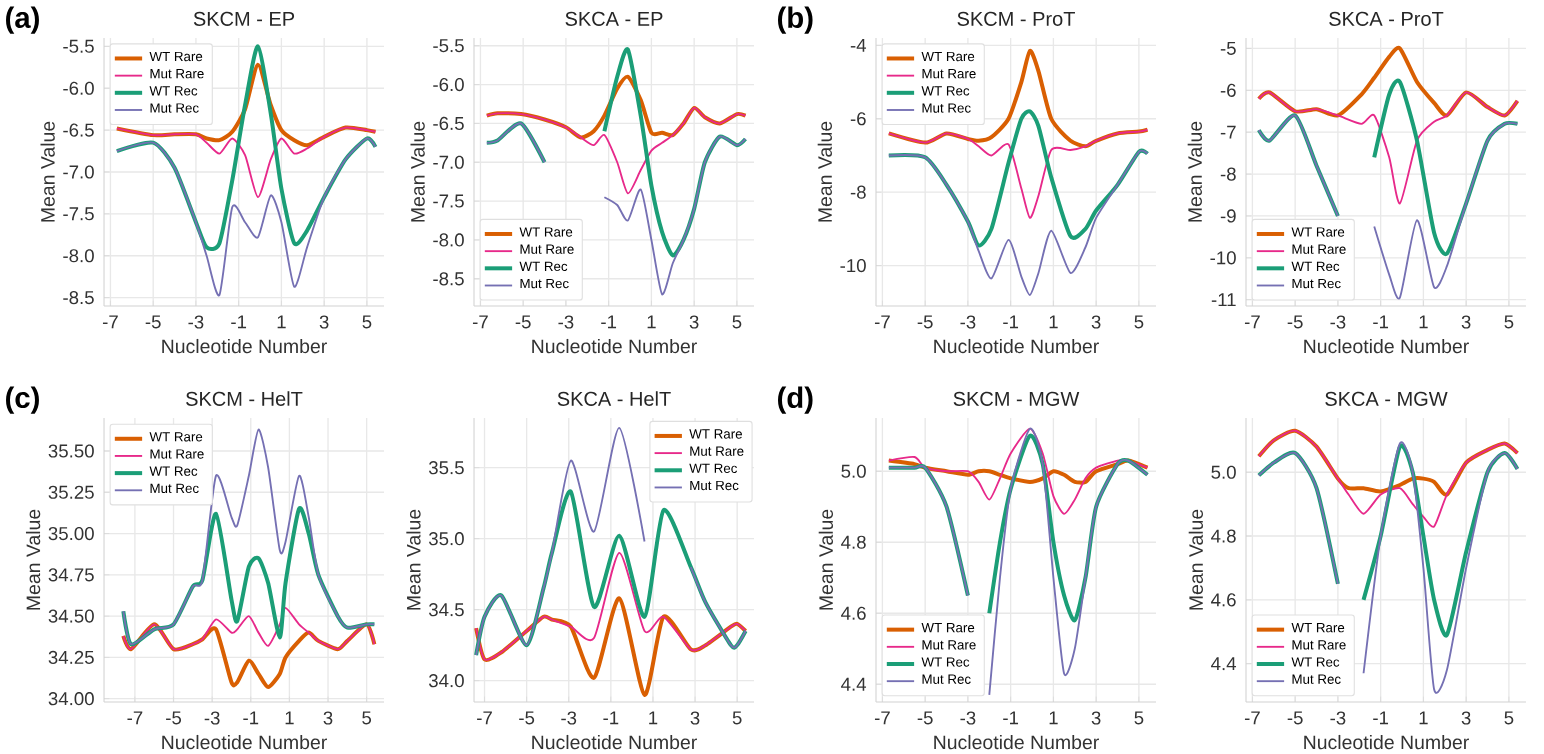 The image size is (1544, 754). Describe the element at coordinates (71, 451) in the screenshot. I see `y-tick-label: 35.50` at that location.